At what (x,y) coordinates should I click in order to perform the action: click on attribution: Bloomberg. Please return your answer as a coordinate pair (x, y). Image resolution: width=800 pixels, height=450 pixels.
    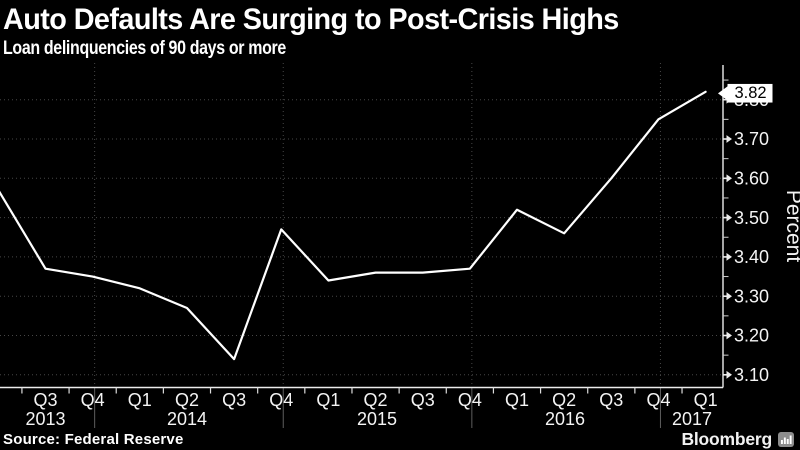
    Looking at the image, I should click on (737, 439).